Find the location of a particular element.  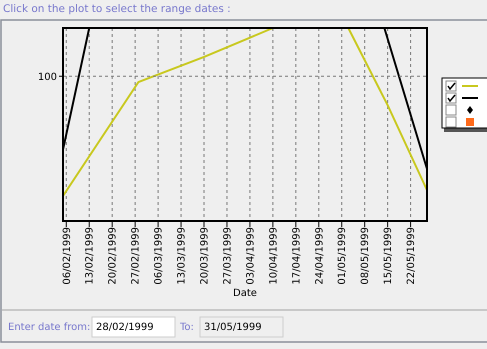

x-axis-title: Date is located at coordinates (245, 293).